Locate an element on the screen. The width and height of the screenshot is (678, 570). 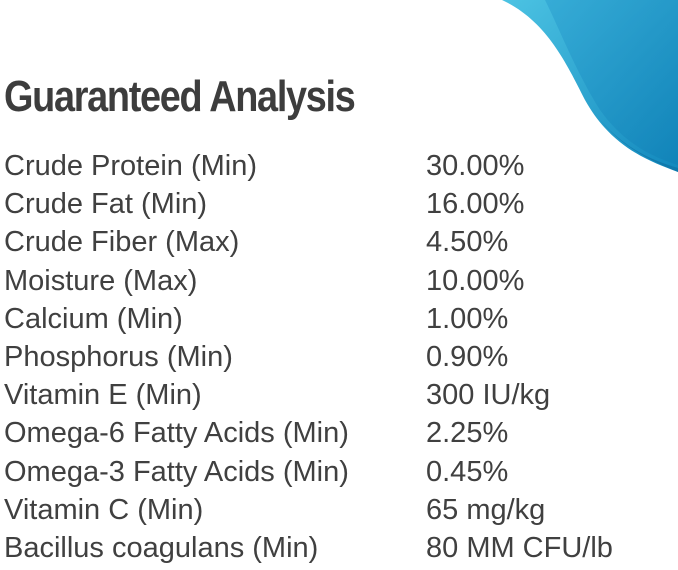
nutrient-value: 80 MM CFU/lb is located at coordinates (519, 548).